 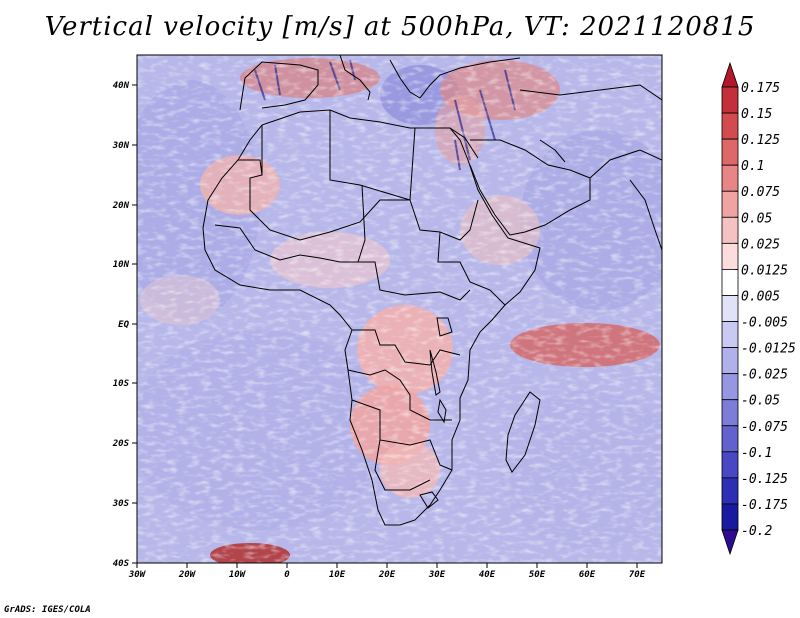 I want to click on colorbar-label: -0.1, so click(x=756, y=453).